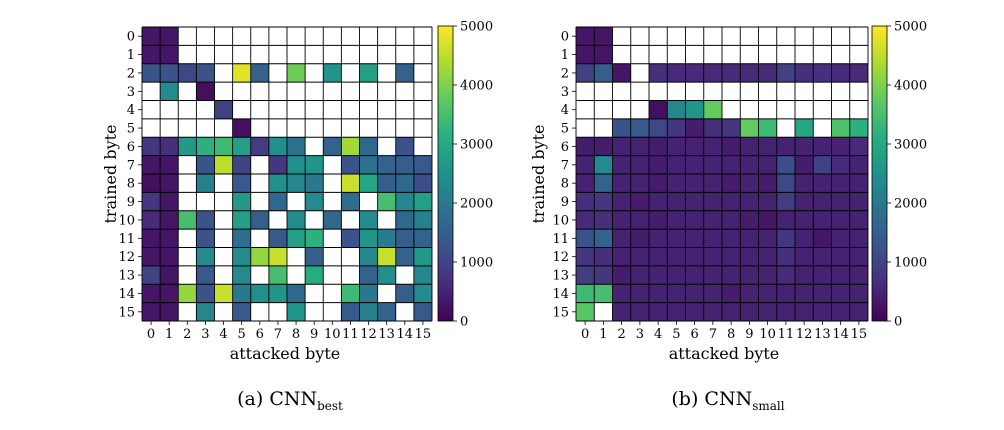 The height and width of the screenshot is (430, 1004). Describe the element at coordinates (131, 129) in the screenshot. I see `y-tick-label: 5` at that location.